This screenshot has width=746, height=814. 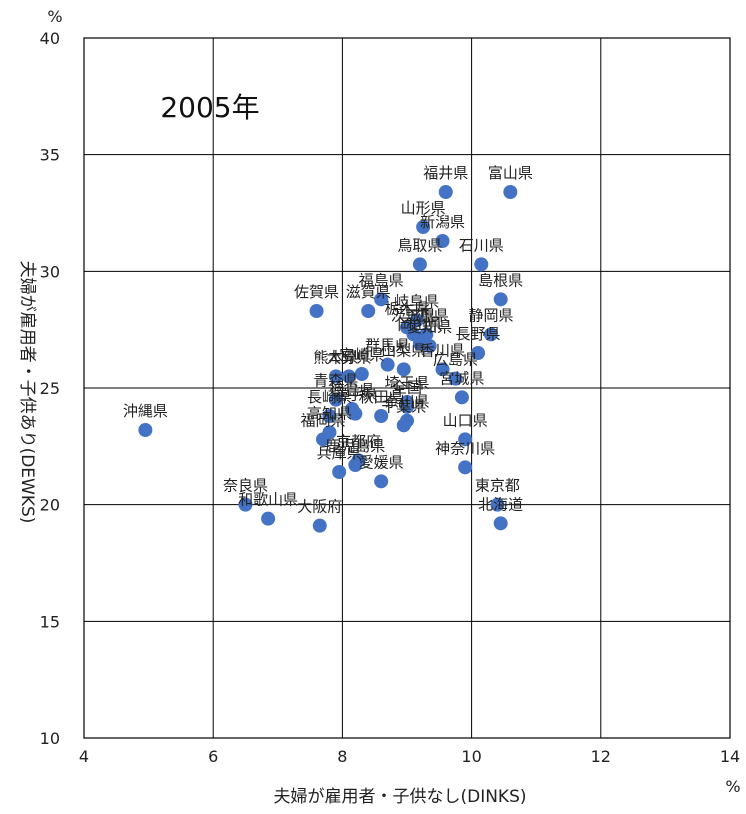 I want to click on point-label: 栃木県, so click(x=406, y=308).